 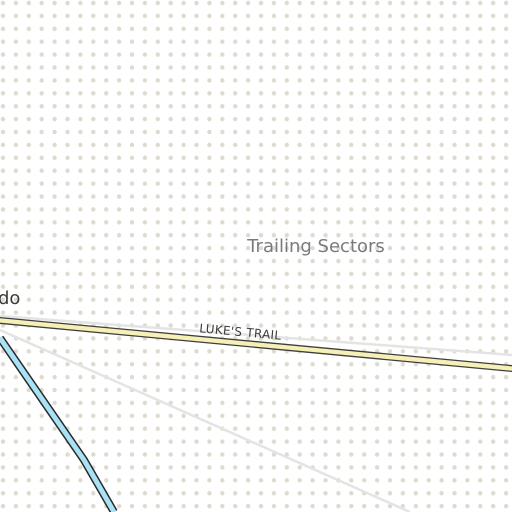 I want to click on area-label: Trailing Sectors, so click(x=315, y=246).